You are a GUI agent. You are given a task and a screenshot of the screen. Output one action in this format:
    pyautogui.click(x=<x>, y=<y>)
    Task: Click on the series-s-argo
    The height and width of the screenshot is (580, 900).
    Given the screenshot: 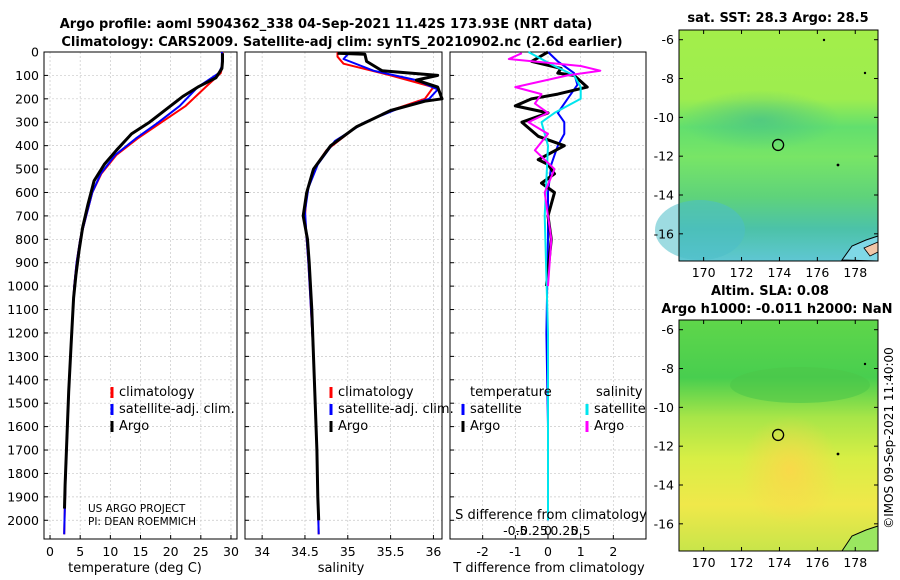 What is the action you would take?
    pyautogui.click(x=554, y=169)
    